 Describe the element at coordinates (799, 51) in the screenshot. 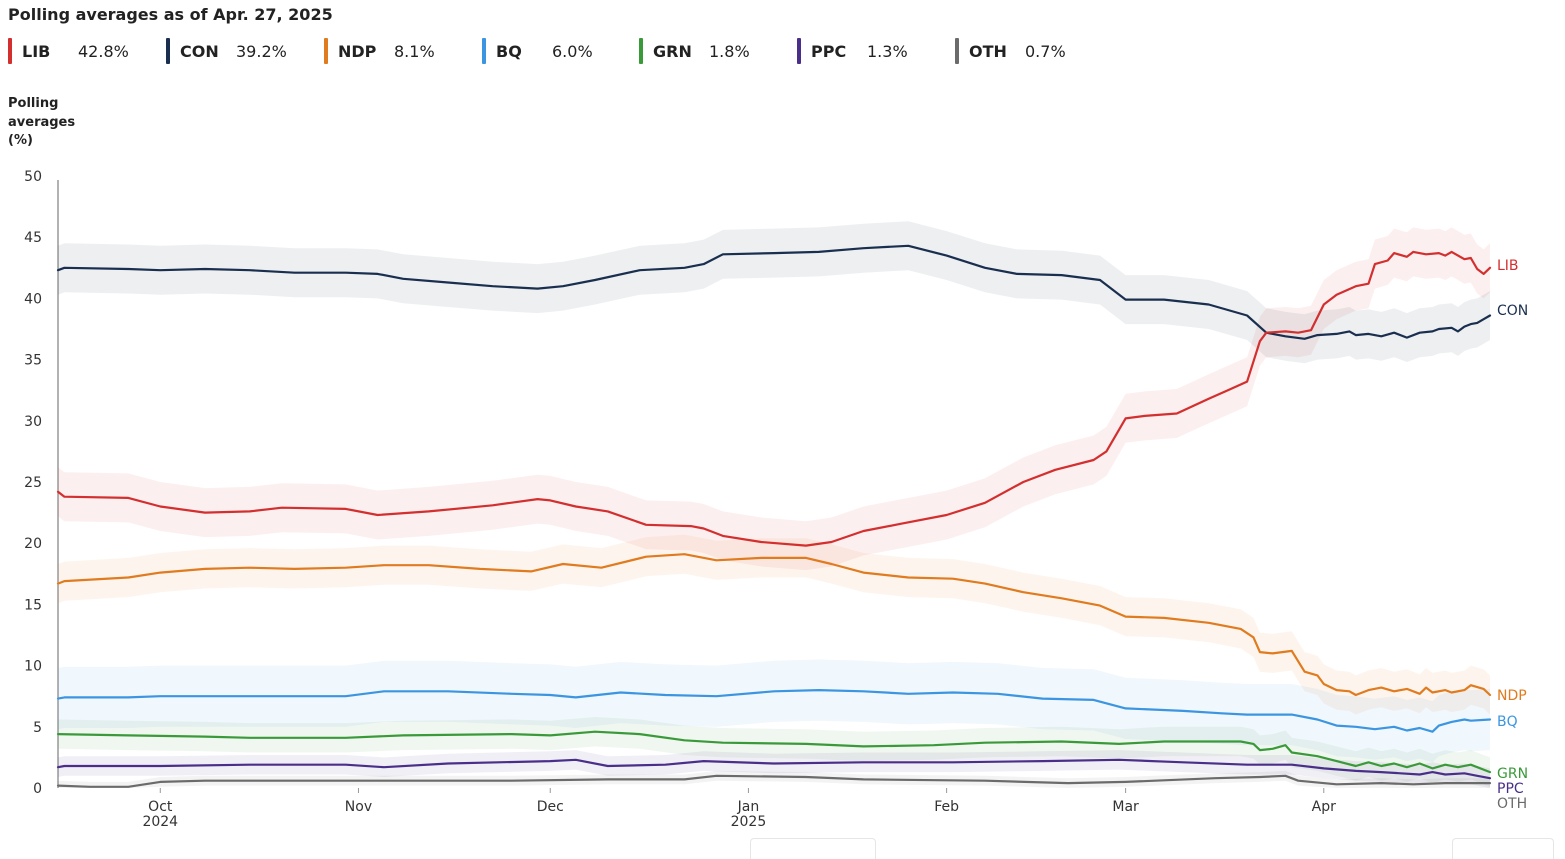

I see `legend-swatch-ppc` at that location.